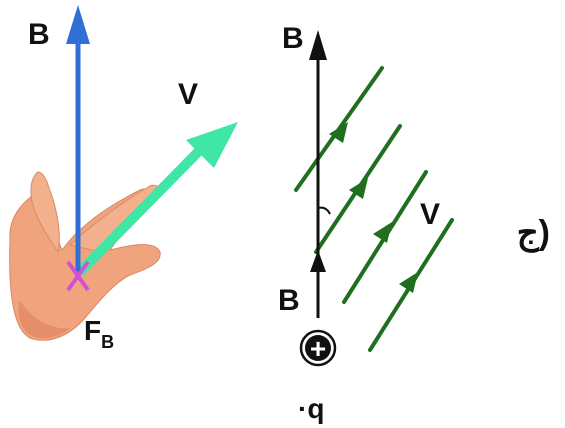  What do you see at coordinates (533, 233) in the screenshot?
I see `option-label: ج)` at bounding box center [533, 233].